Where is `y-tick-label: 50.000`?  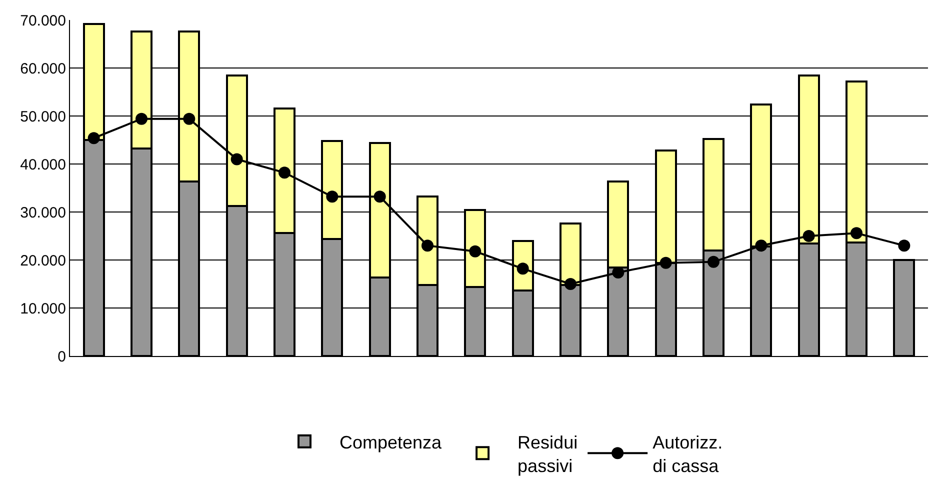
y-tick-label: 50.000 is located at coordinates (43, 117).